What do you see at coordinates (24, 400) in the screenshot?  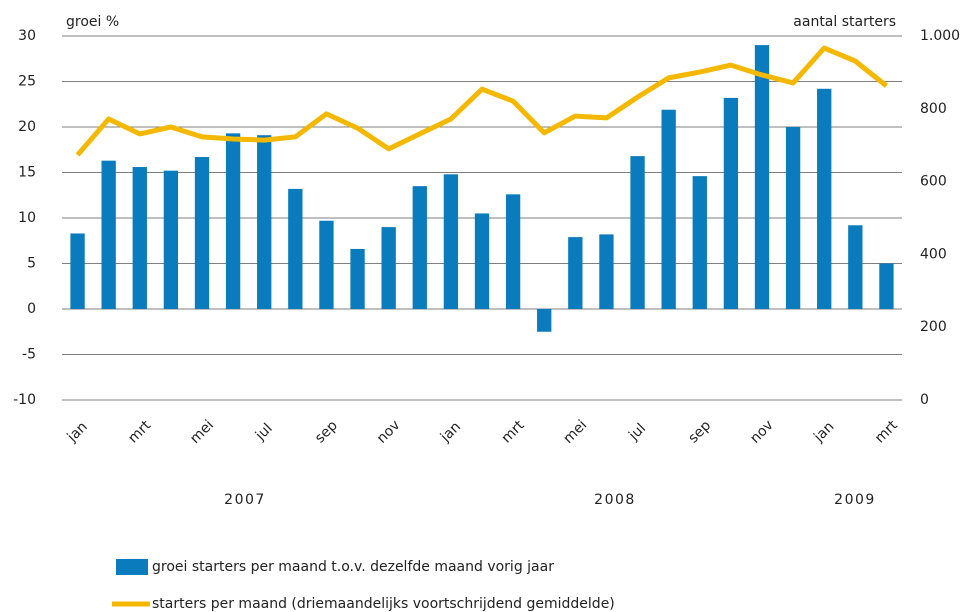 I see `y-tick-label: -10` at bounding box center [24, 400].